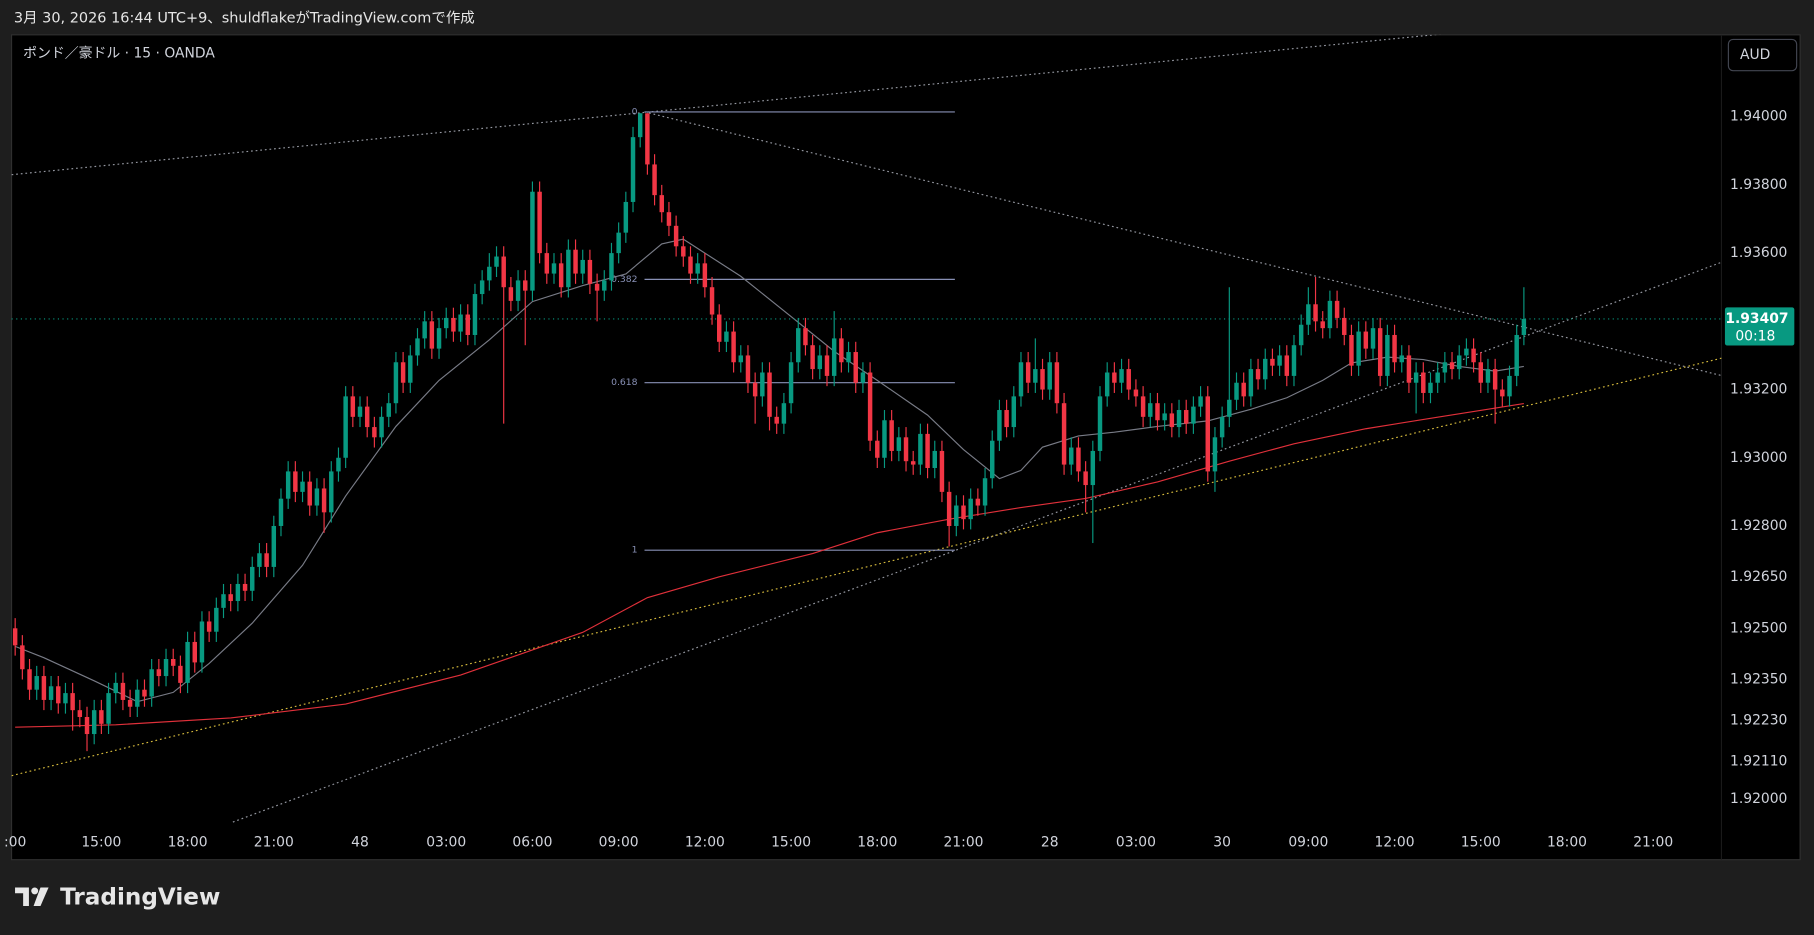  I want to click on symbol-title: ポンド／豪ドル · 15 · OANDA, so click(119, 53).